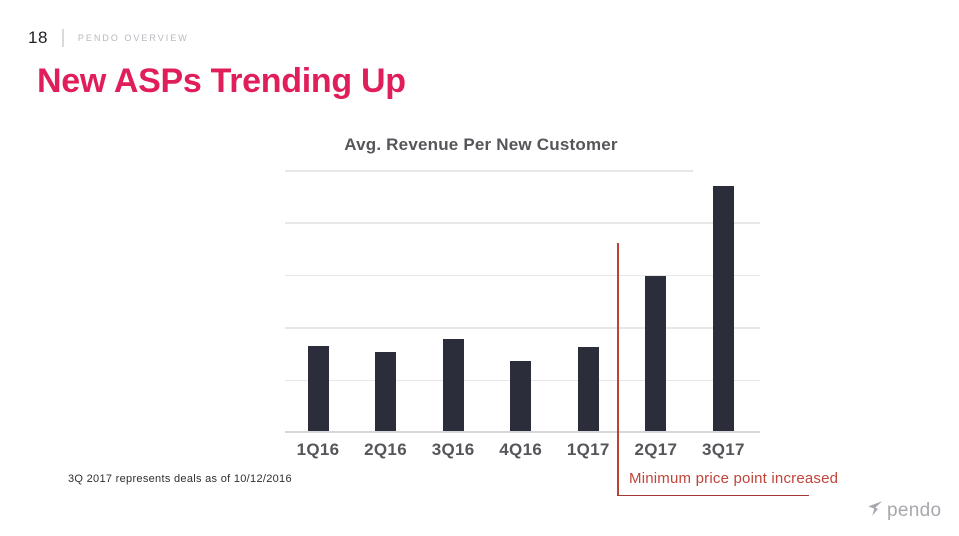 The image size is (959, 536). I want to click on logo-text: pendo, so click(914, 510).